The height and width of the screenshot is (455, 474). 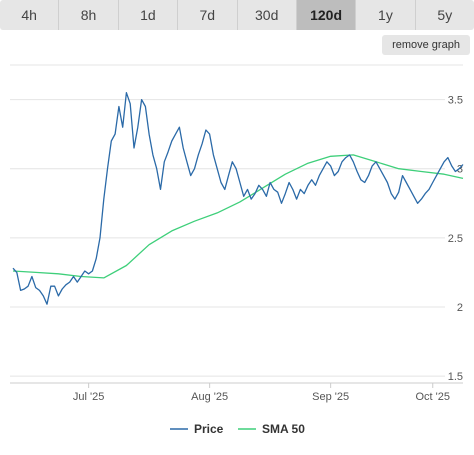 What do you see at coordinates (236, 392) in the screenshot?
I see `x-axis-ticks: Jul '25 Aug '25 Sep '25 Oct '25` at bounding box center [236, 392].